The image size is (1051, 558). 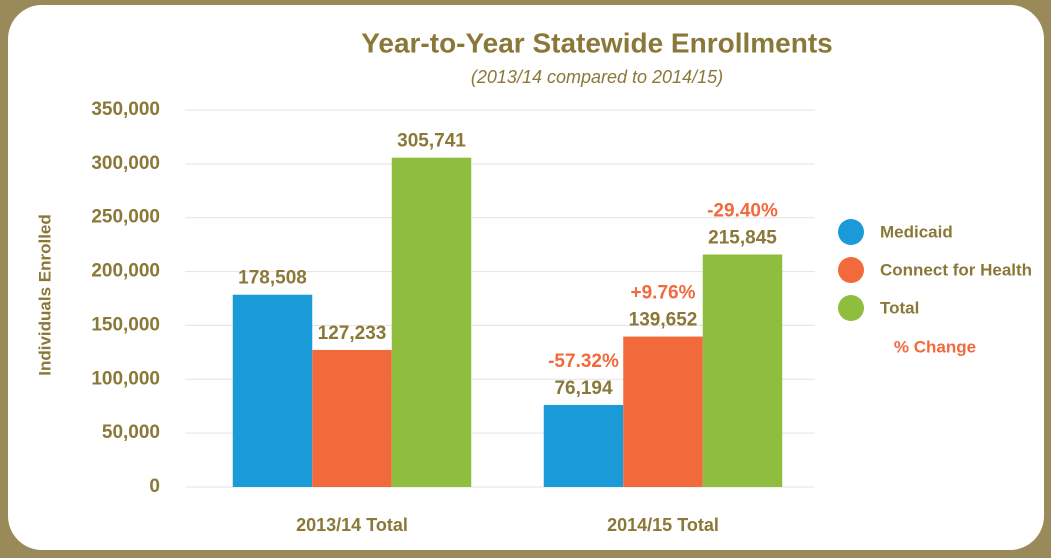 I want to click on value-label: 215,845, so click(x=742, y=238).